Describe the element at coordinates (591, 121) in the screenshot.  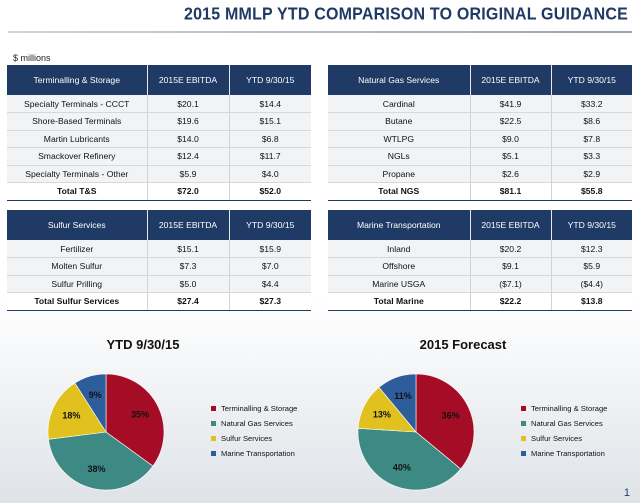
I see `table-cell: $8.6` at that location.